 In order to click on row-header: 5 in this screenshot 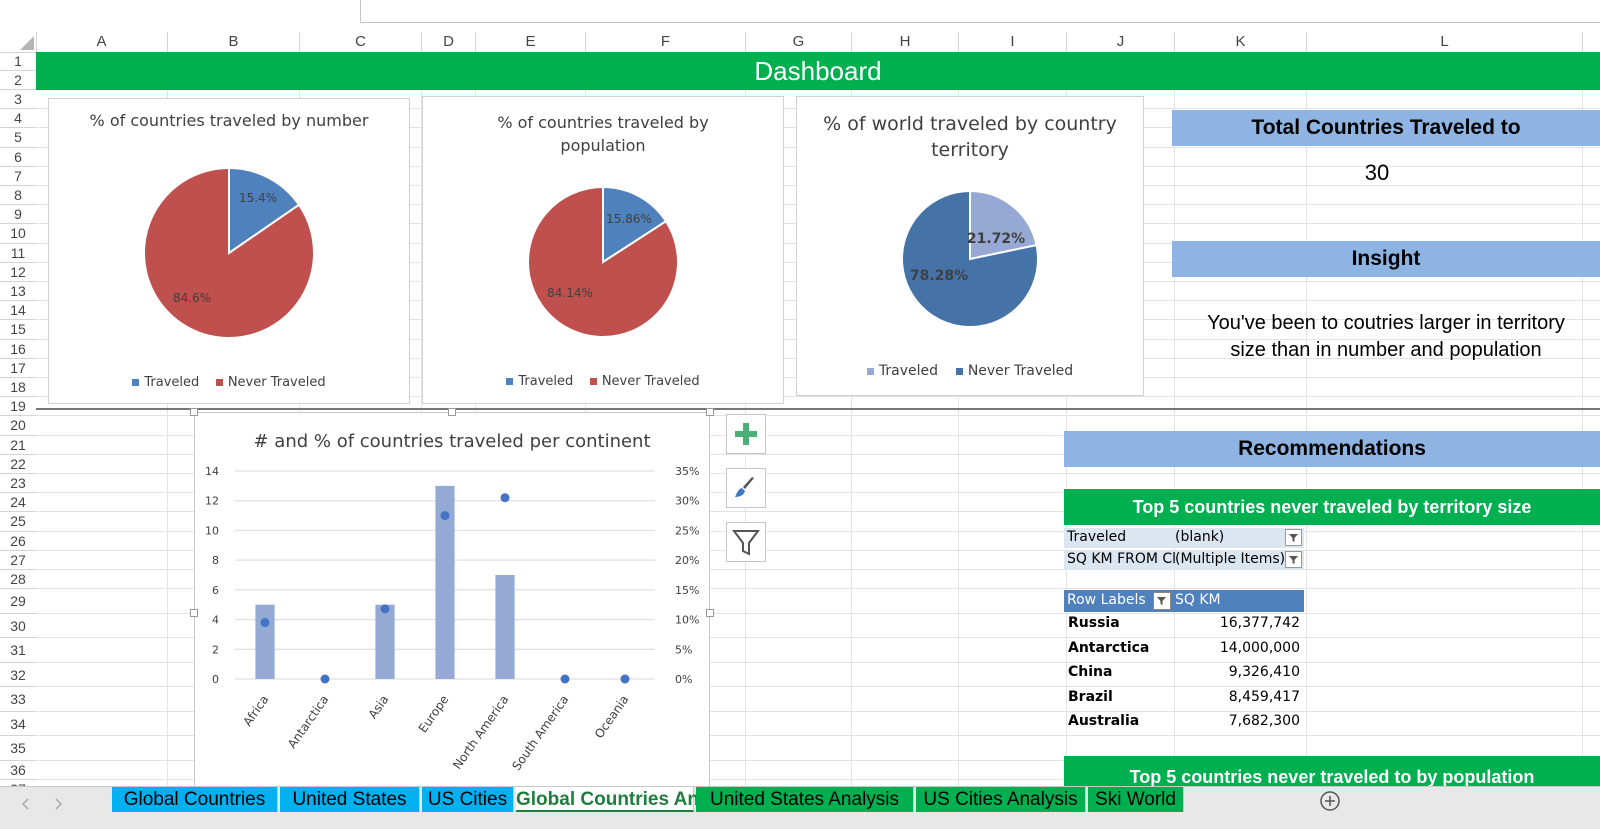, I will do `click(18, 138)`.